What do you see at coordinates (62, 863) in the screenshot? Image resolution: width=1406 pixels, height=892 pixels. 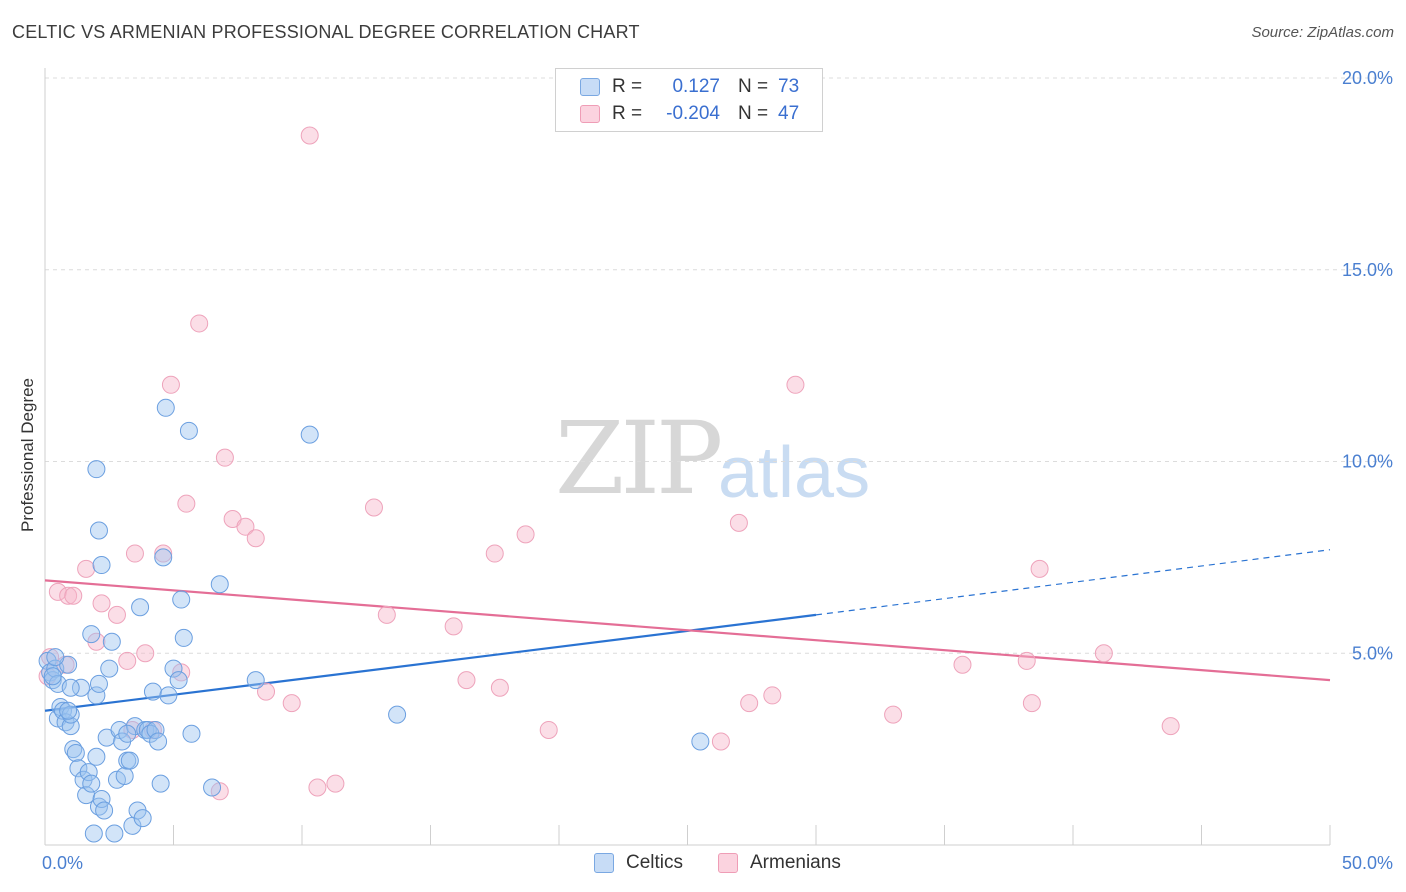 I see `x-tick-label-min: 0.0%` at bounding box center [62, 863].